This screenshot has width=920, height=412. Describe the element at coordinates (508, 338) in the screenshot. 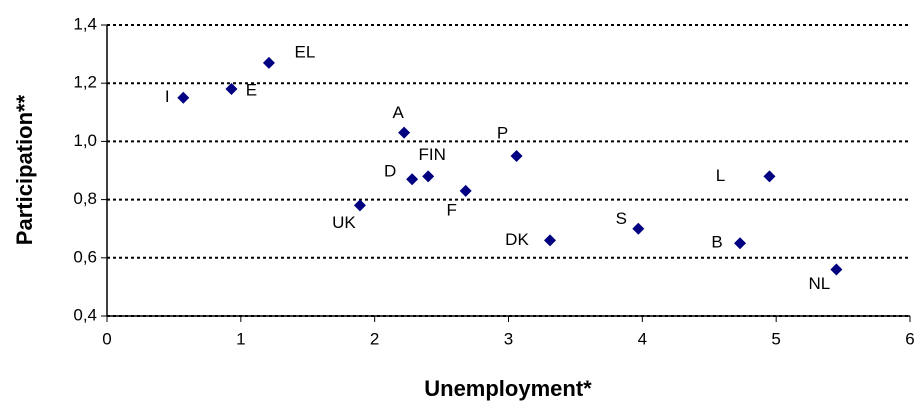

I see `x-tick-label: 3` at that location.